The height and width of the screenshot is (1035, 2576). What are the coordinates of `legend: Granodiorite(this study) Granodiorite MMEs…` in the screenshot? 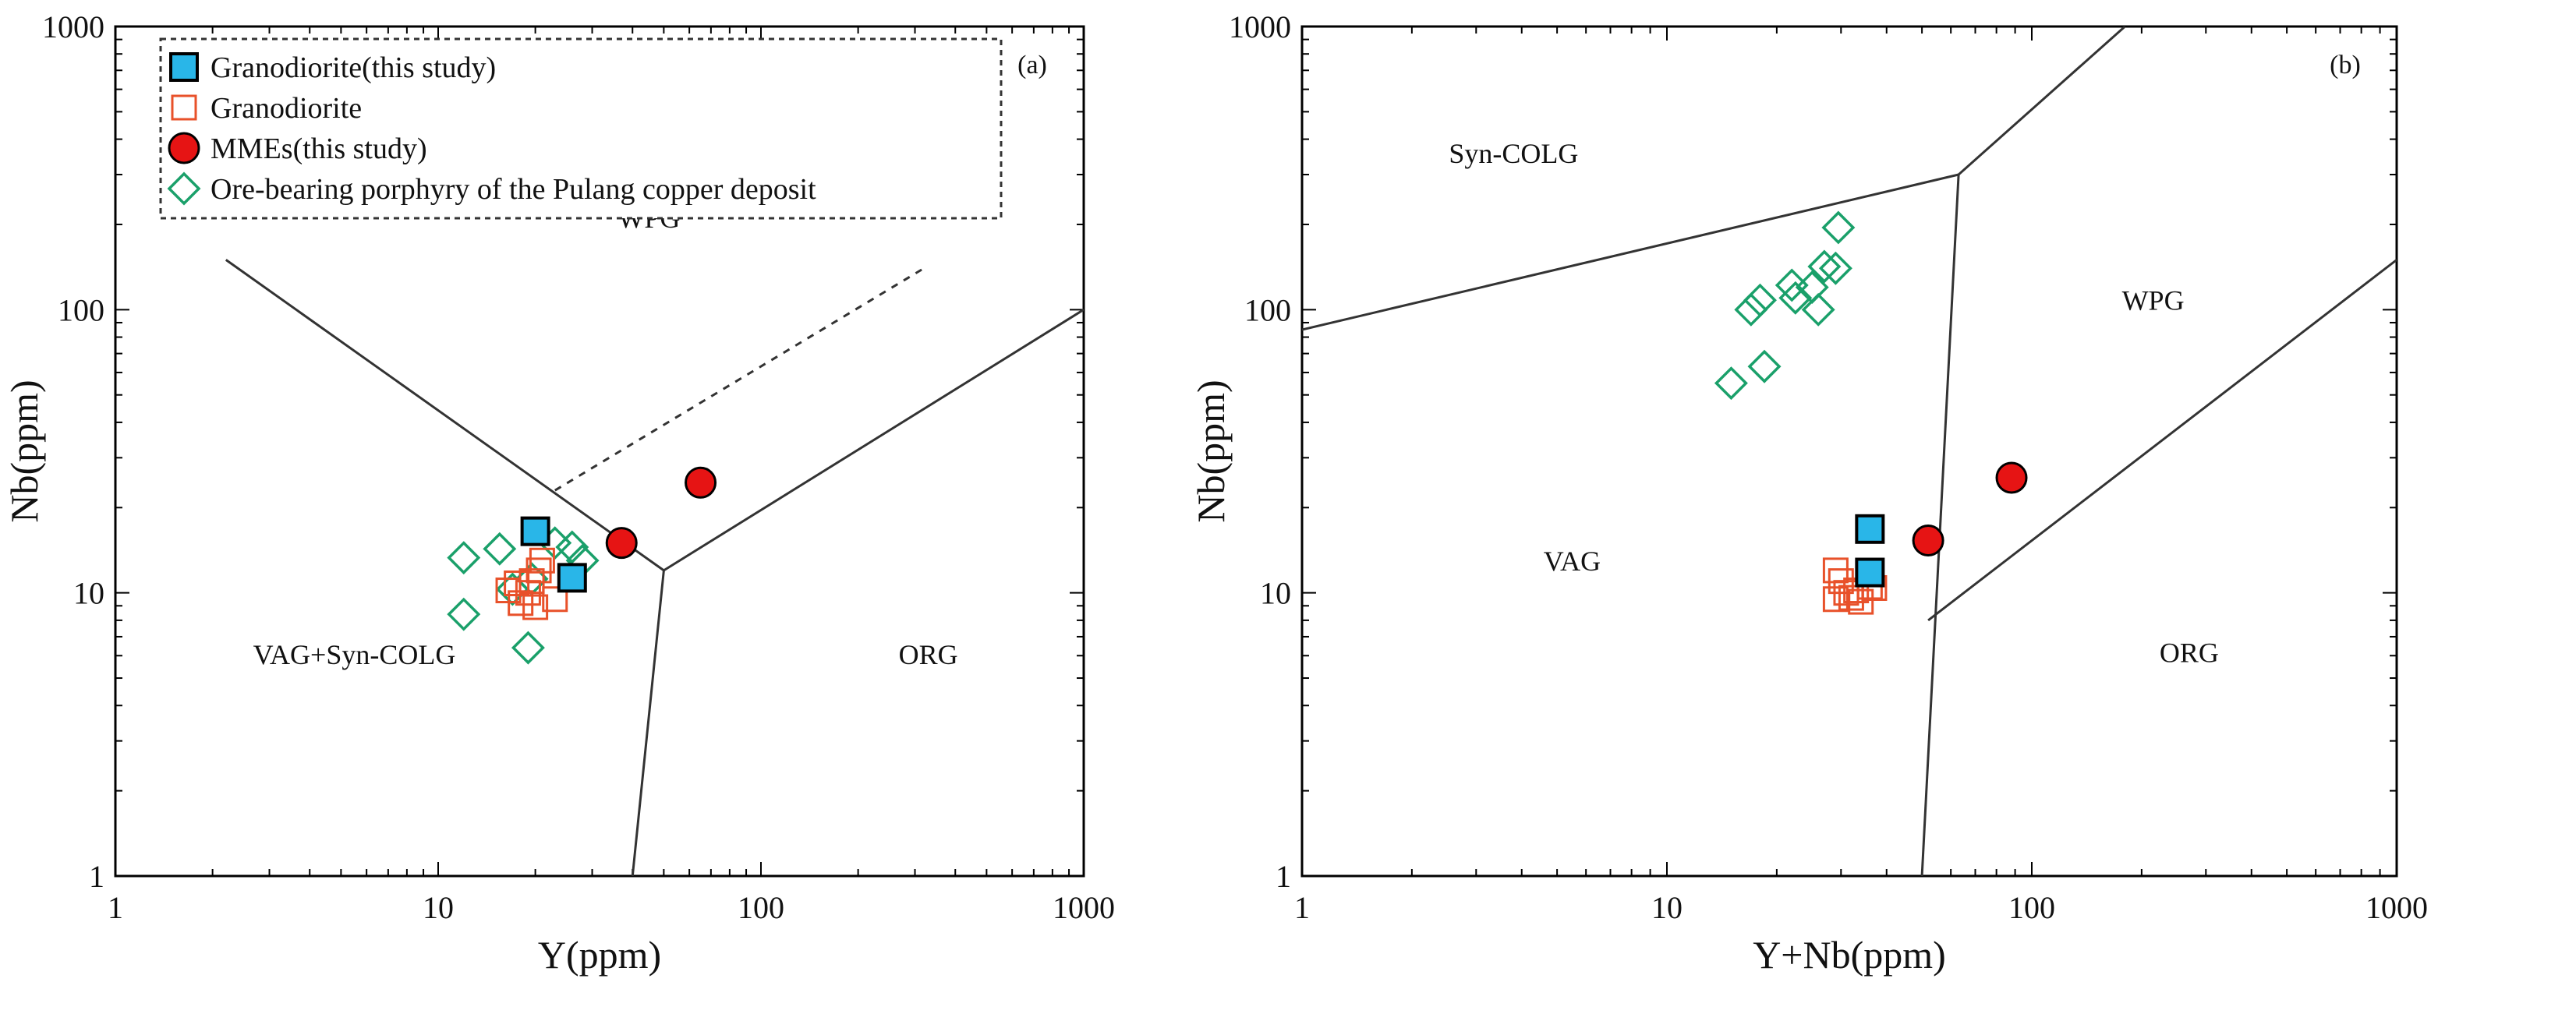 It's located at (581, 128).